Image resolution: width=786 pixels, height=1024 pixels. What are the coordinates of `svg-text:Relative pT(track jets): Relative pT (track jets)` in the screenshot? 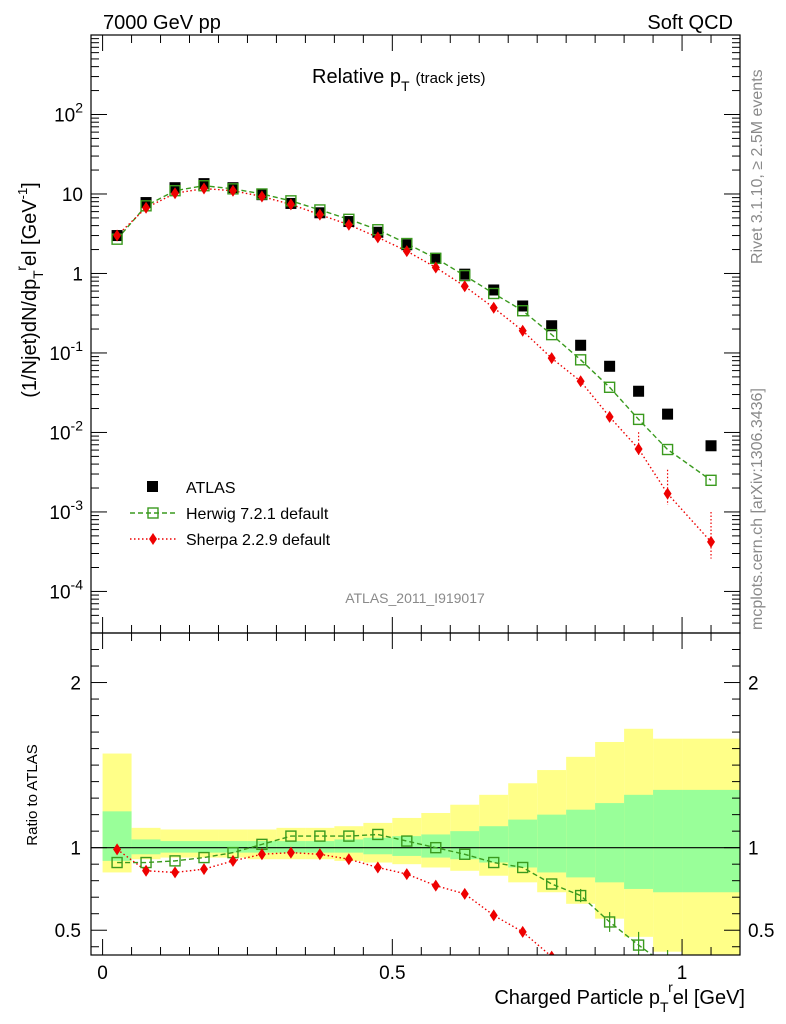 It's located at (399, 80).